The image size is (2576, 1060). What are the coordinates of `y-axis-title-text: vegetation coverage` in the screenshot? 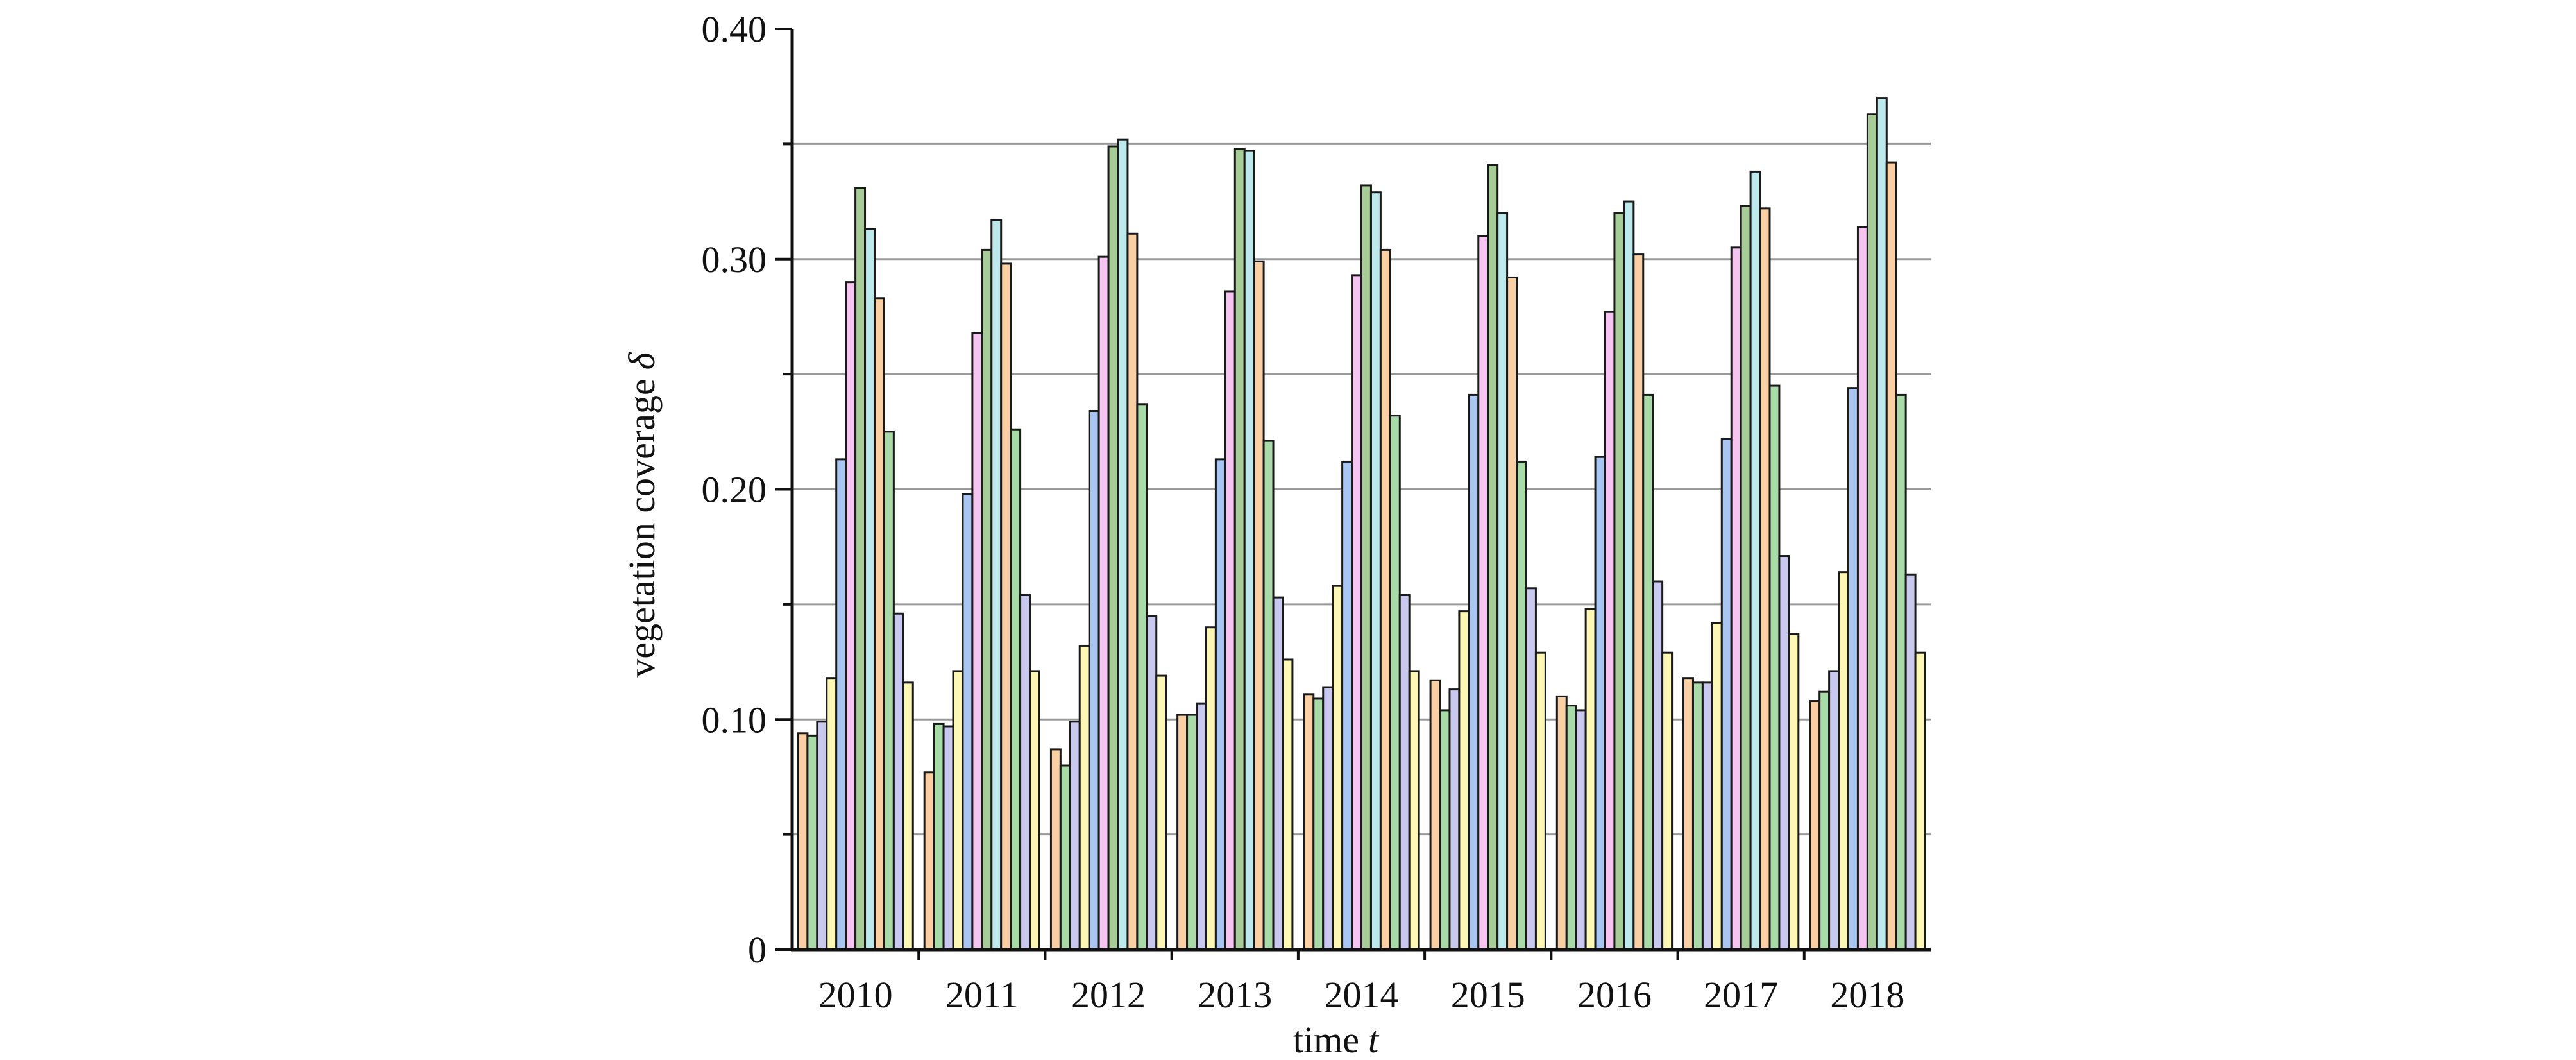 It's located at (642, 528).